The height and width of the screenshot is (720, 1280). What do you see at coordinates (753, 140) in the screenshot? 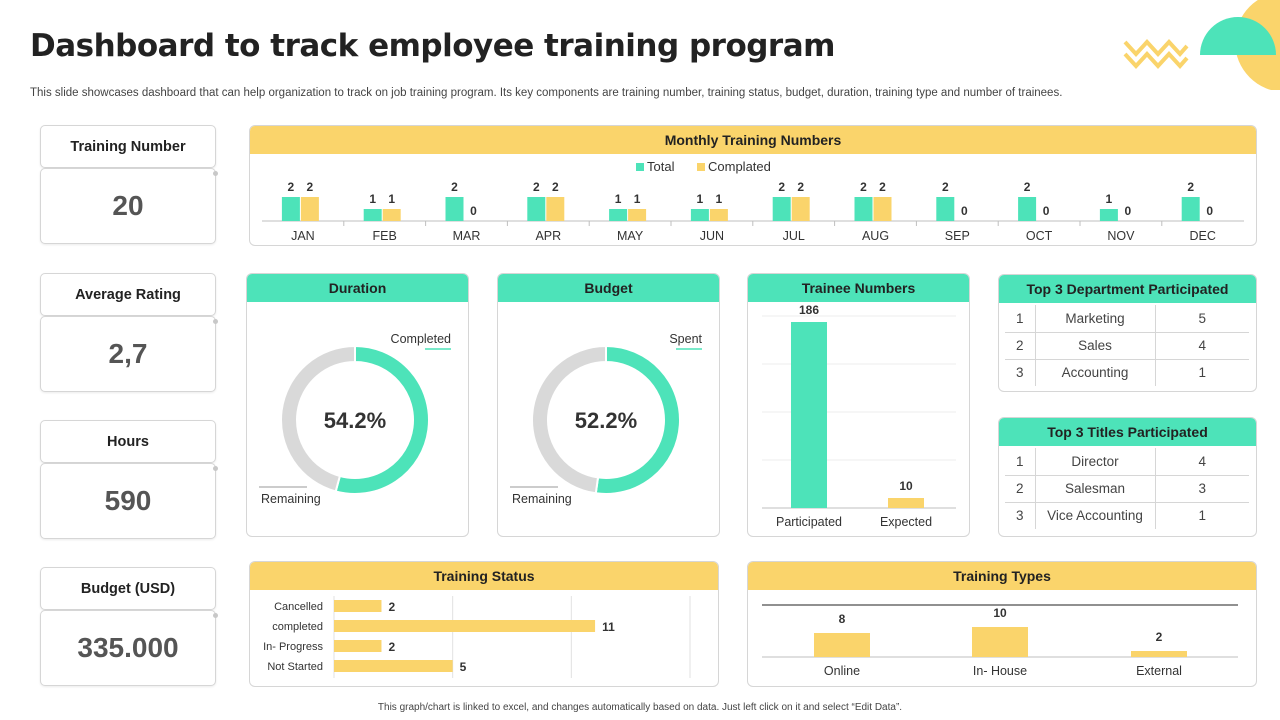
I see `monthly-training-title: Monthly Training Numbers` at bounding box center [753, 140].